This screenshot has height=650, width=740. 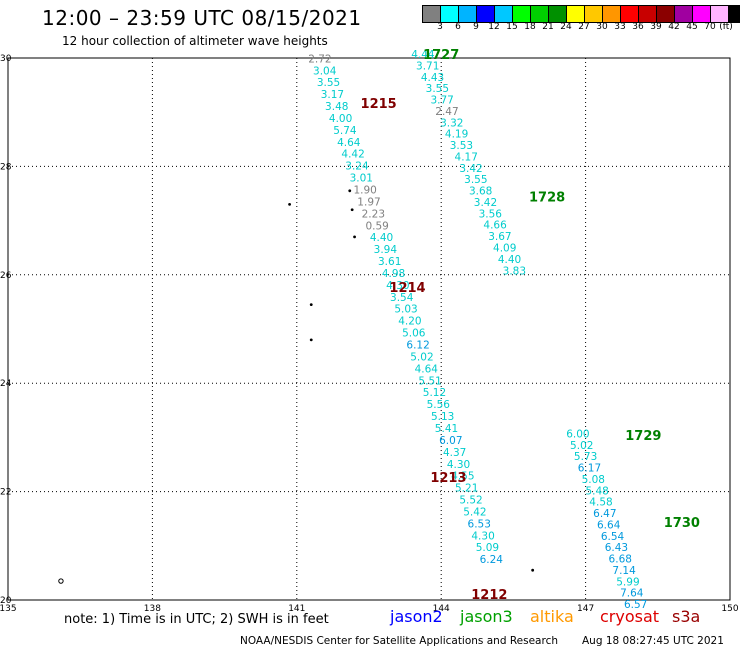 What do you see at coordinates (311, 340) in the screenshot?
I see `island-small-3-icon` at bounding box center [311, 340].